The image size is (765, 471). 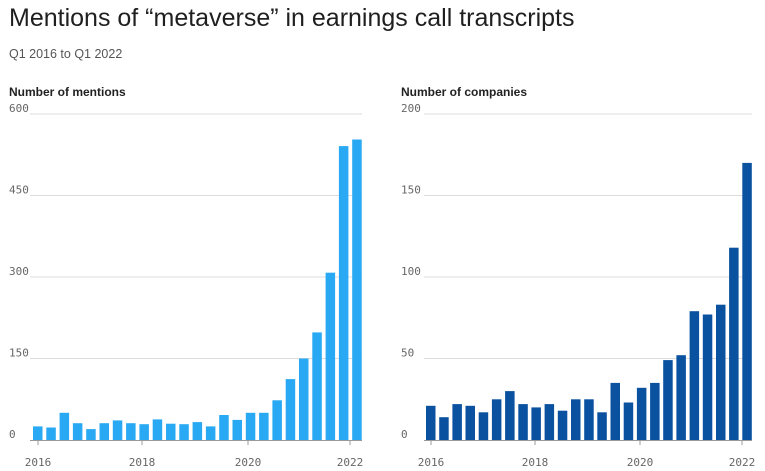 What do you see at coordinates (411, 190) in the screenshot?
I see `companies-y-tick-label: 150` at bounding box center [411, 190].